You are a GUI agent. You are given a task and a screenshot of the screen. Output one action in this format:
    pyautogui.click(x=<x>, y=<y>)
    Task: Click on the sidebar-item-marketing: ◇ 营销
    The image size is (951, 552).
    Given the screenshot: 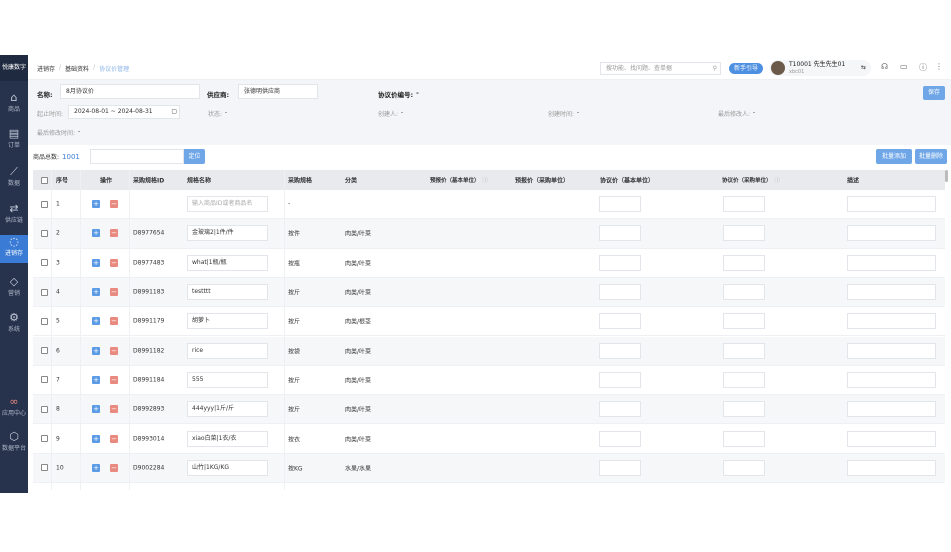 What is the action you would take?
    pyautogui.click(x=14, y=288)
    